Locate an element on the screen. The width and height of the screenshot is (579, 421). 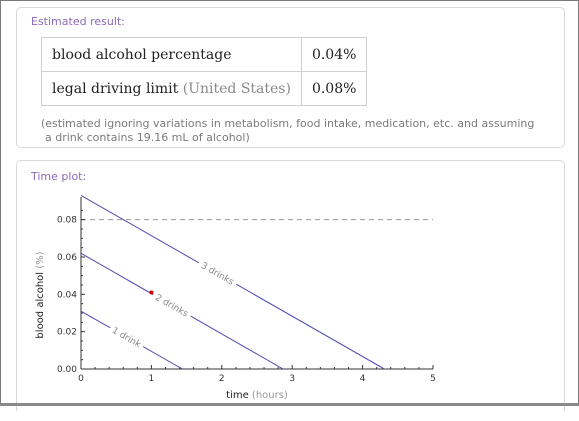
bottom-border is located at coordinates (289, 404).